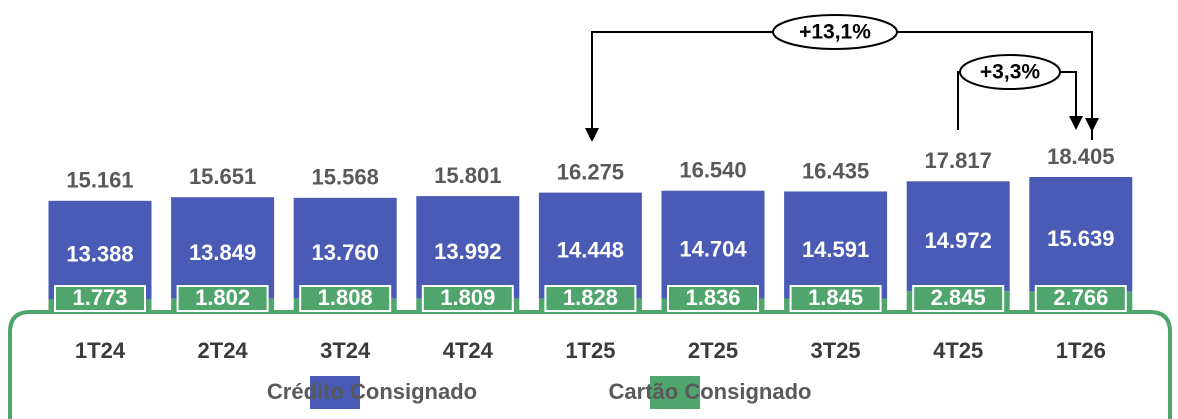 The image size is (1178, 419). I want to click on value-label: 1.808, so click(345, 297).